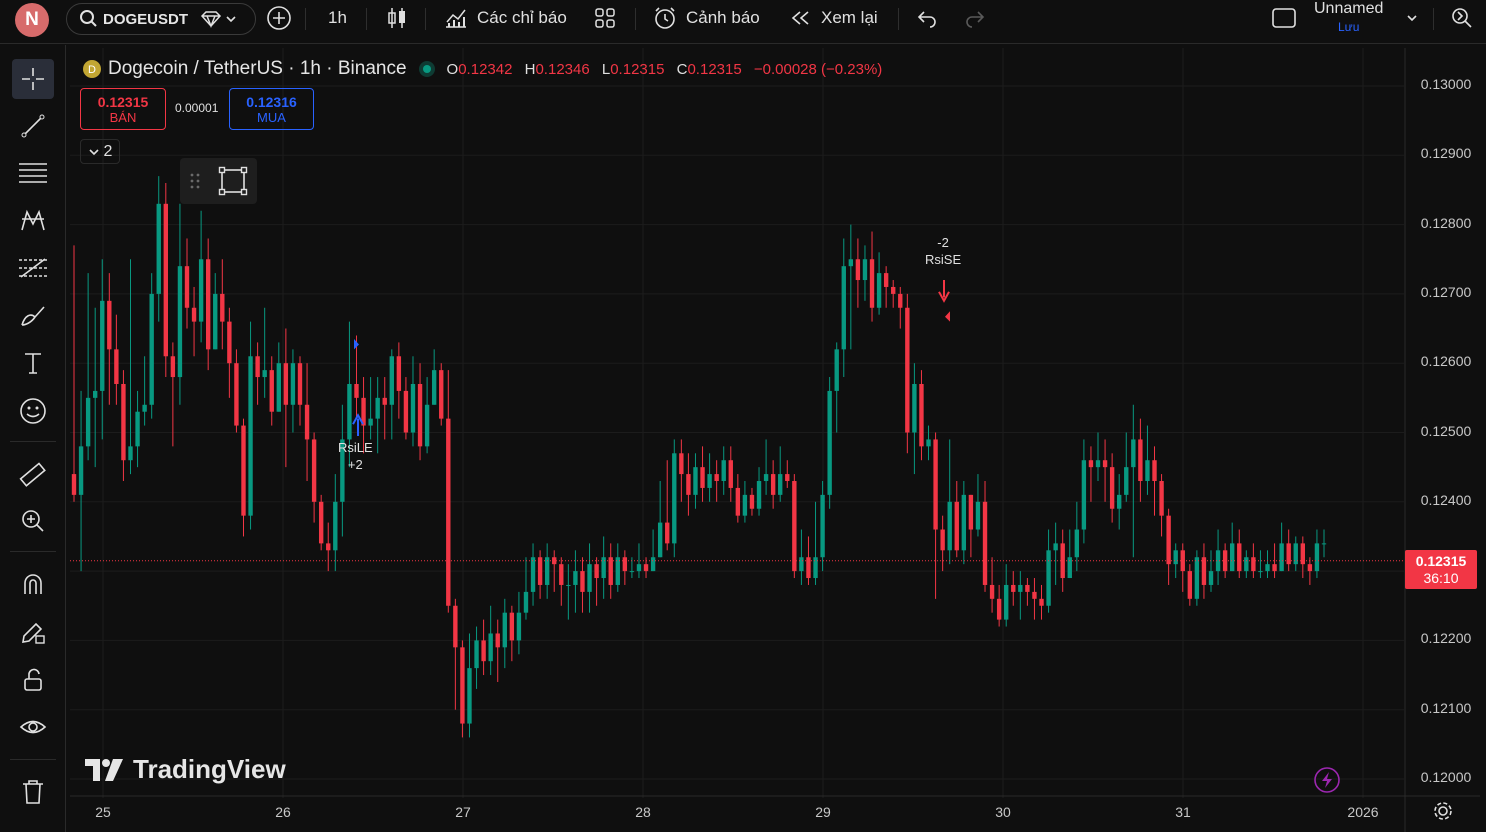  Describe the element at coordinates (279, 18) in the screenshot. I see `add-symbol-button` at that location.